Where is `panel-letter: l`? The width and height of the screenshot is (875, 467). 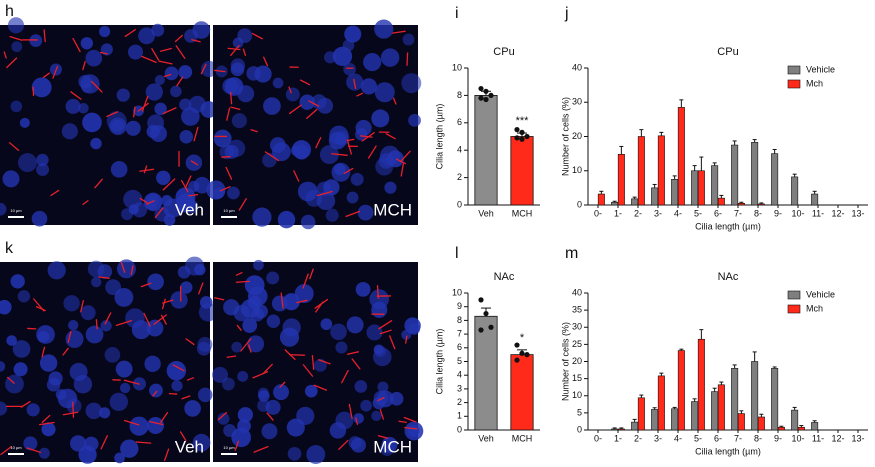
panel-letter: l is located at coordinates (457, 253).